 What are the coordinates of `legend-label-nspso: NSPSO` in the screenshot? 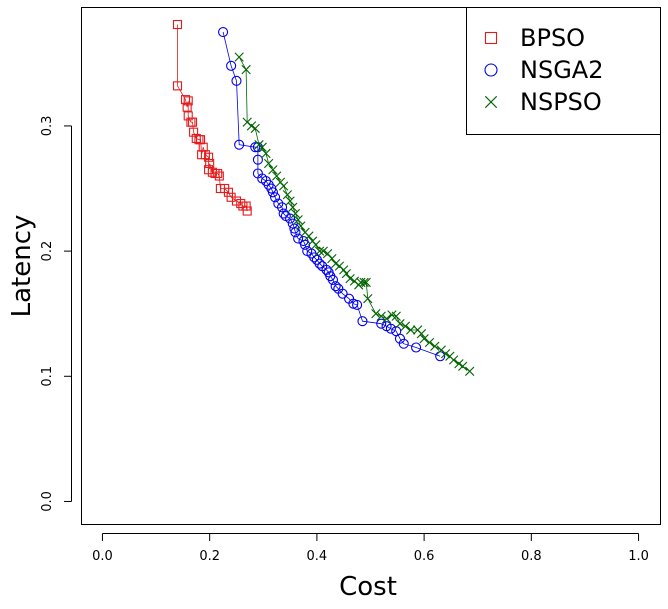 It's located at (561, 102).